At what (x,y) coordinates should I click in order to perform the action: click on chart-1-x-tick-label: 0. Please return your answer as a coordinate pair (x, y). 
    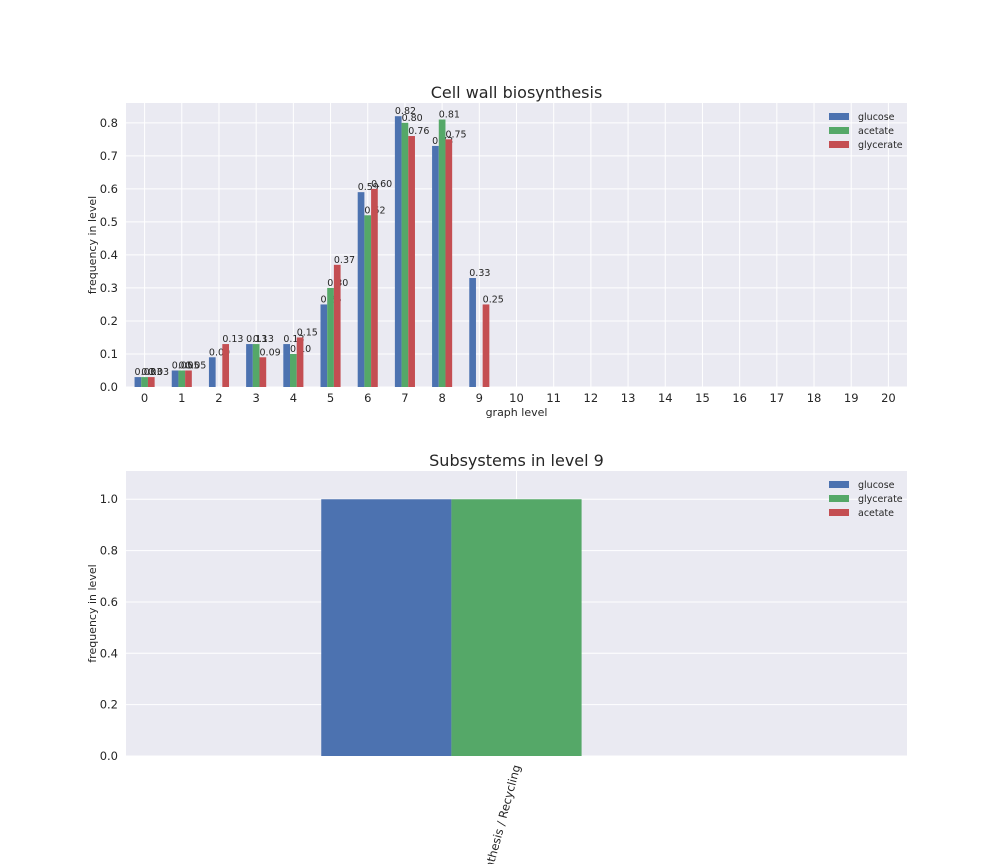
    Looking at the image, I should click on (144, 398).